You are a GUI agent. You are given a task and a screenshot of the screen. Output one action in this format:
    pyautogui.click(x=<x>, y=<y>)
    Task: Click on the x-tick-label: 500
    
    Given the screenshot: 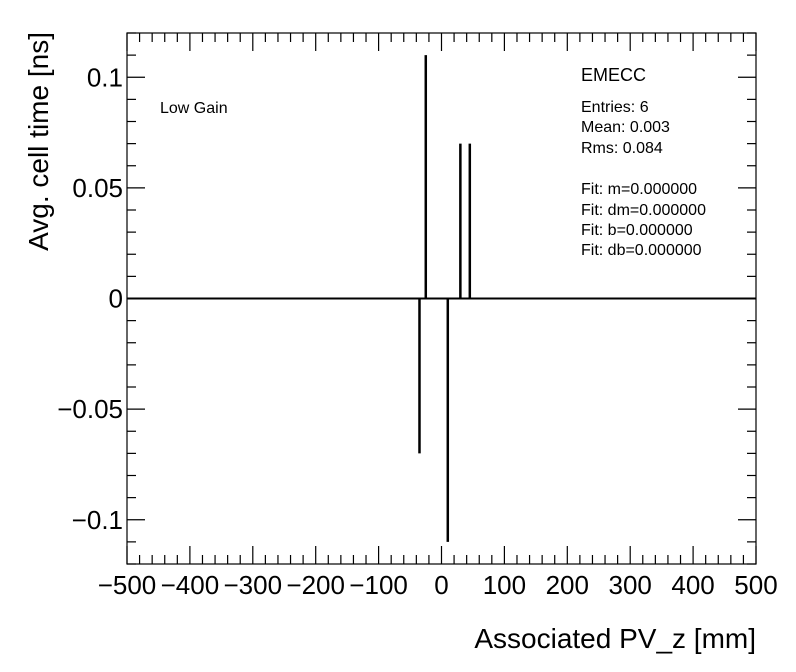 What is the action you would take?
    pyautogui.click(x=755, y=585)
    